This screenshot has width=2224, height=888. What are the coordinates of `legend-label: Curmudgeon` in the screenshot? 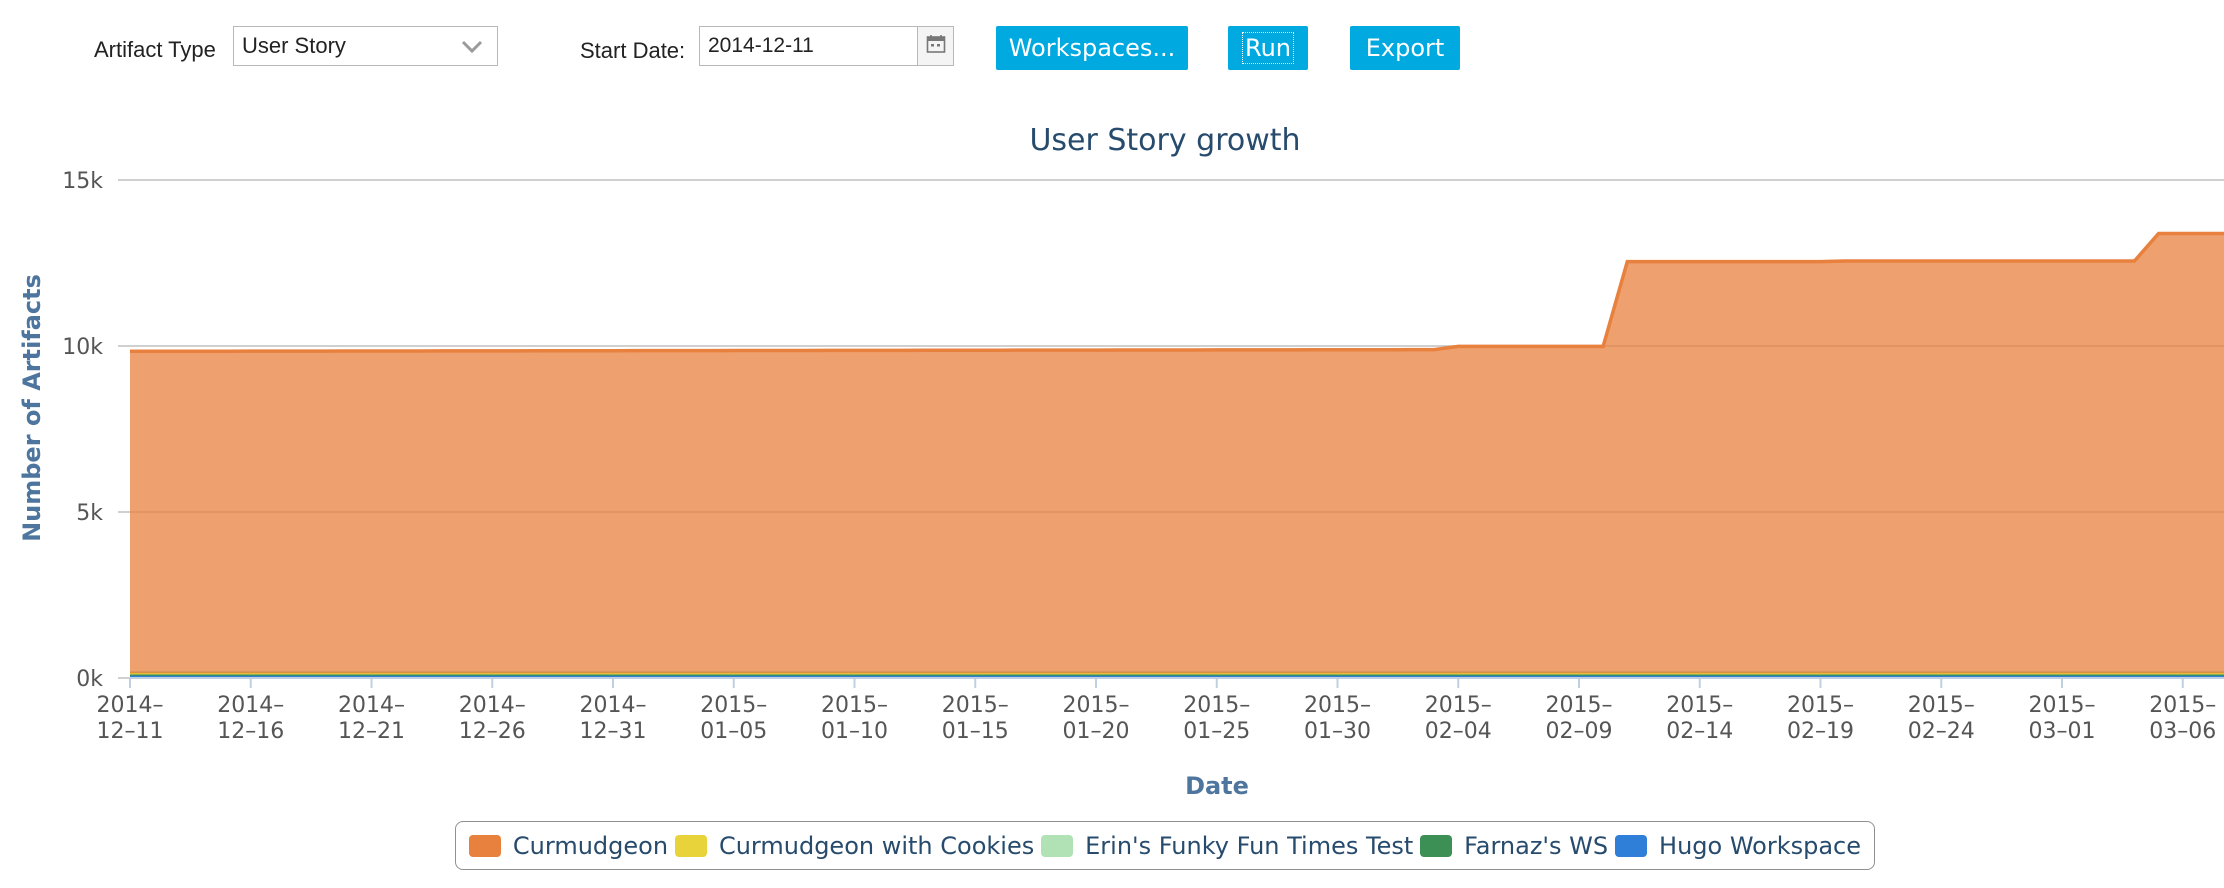 It's located at (590, 845).